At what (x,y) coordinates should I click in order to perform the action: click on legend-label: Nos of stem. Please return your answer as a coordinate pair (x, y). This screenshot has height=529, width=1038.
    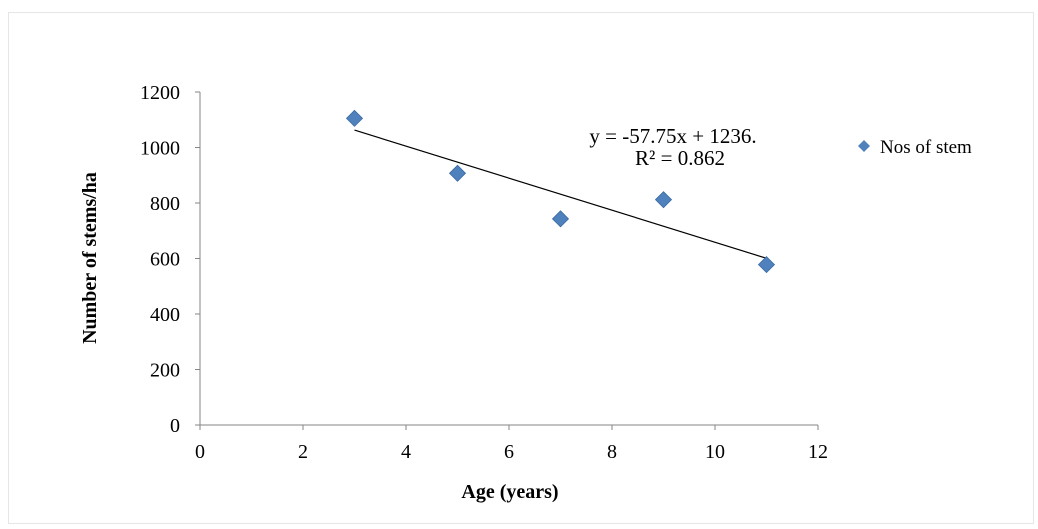
    Looking at the image, I should click on (926, 147).